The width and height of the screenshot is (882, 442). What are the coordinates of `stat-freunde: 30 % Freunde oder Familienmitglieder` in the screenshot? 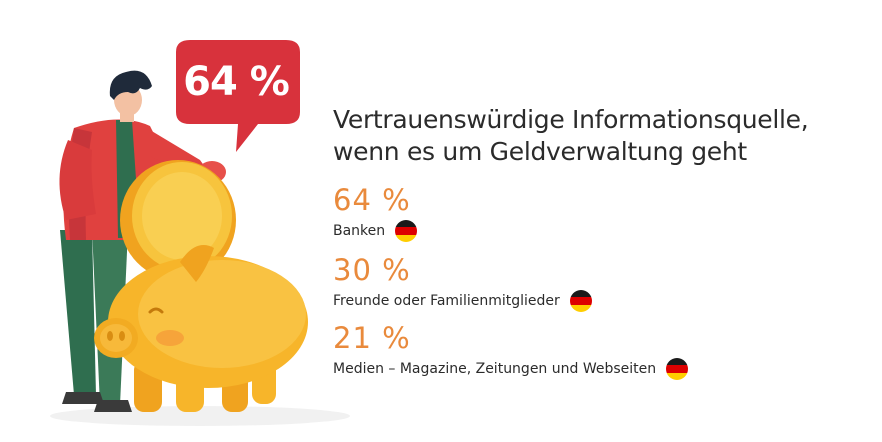 It's located at (462, 283).